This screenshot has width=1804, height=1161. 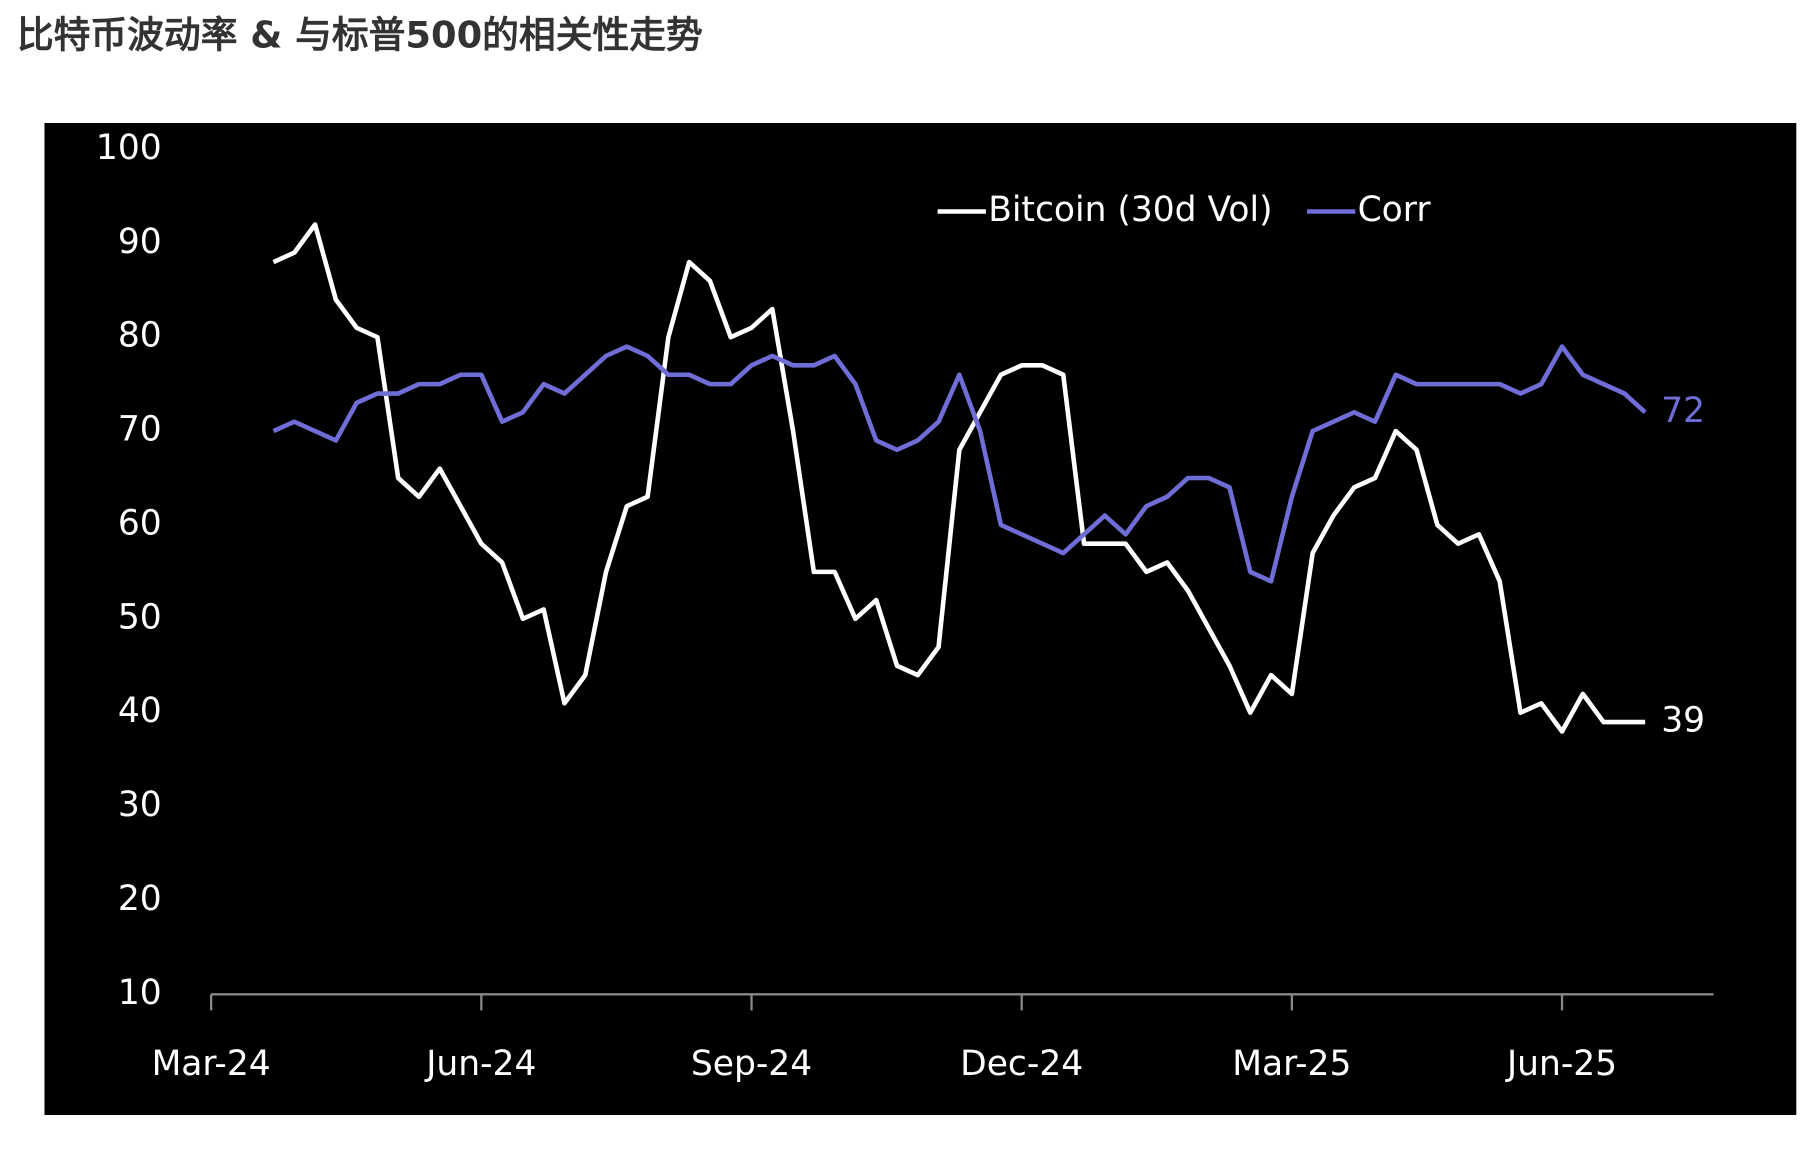 I want to click on y-tick-label: 40, so click(x=140, y=711).